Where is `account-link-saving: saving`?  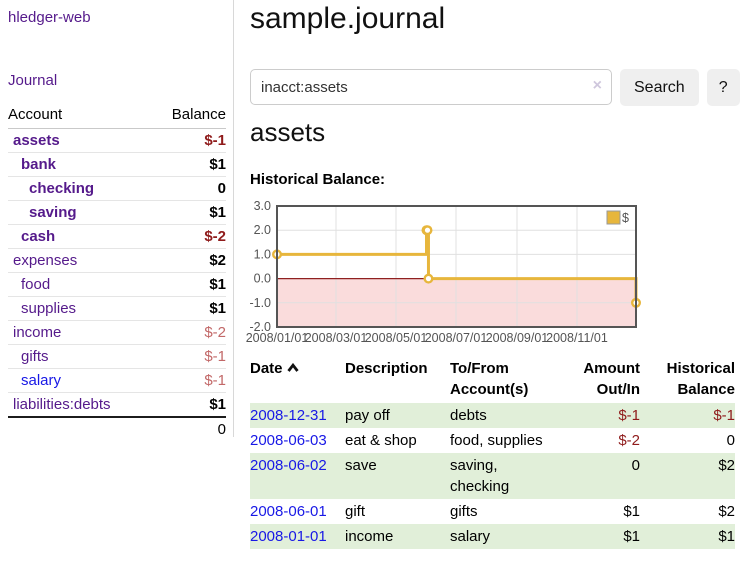 account-link-saving: saving is located at coordinates (53, 212).